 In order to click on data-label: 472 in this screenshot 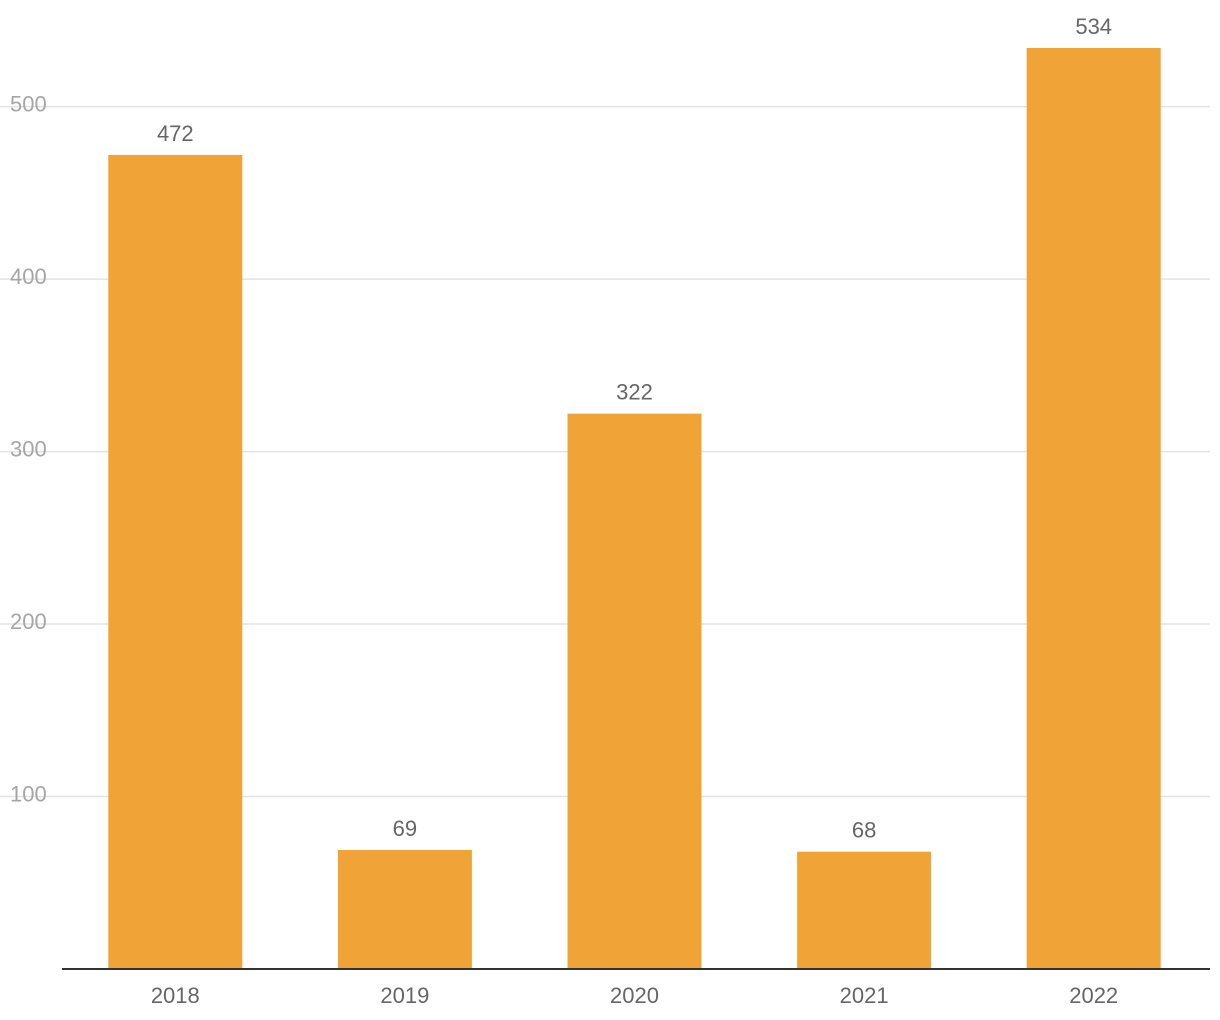, I will do `click(175, 133)`.